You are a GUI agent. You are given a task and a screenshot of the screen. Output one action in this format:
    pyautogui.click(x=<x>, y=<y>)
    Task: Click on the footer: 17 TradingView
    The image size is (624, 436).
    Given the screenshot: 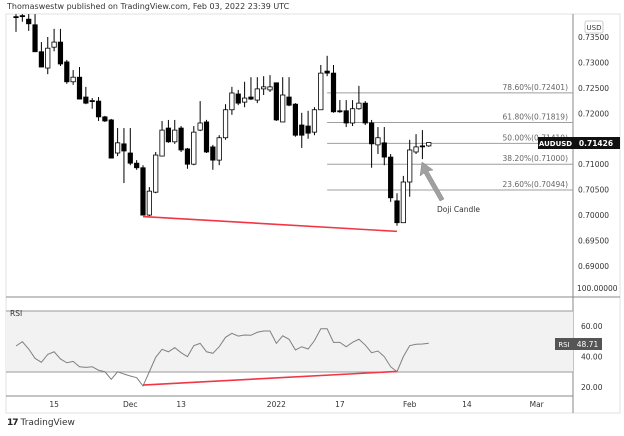 What is the action you would take?
    pyautogui.click(x=41, y=423)
    